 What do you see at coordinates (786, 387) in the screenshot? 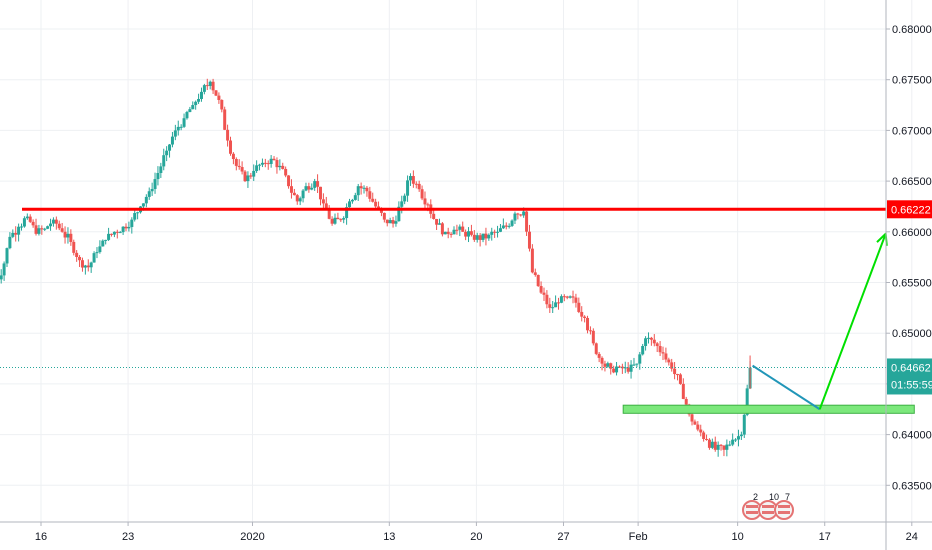
I see `projection-line-down` at bounding box center [786, 387].